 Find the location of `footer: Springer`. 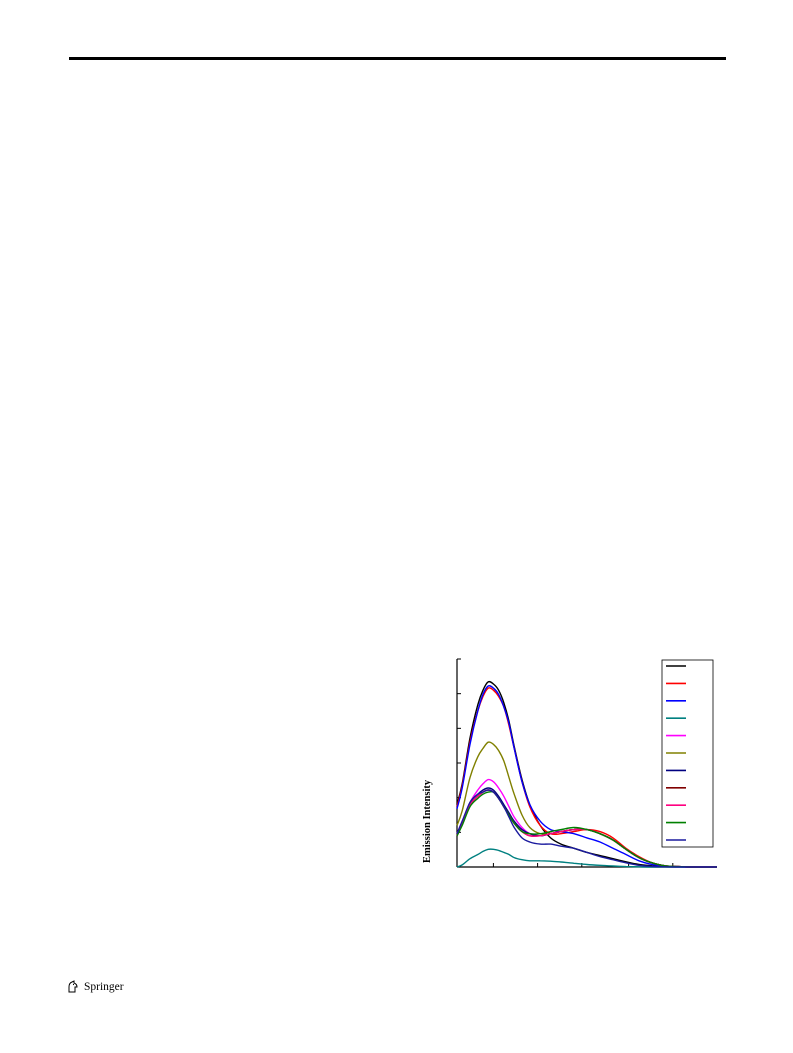

footer: Springer is located at coordinates (95, 987).